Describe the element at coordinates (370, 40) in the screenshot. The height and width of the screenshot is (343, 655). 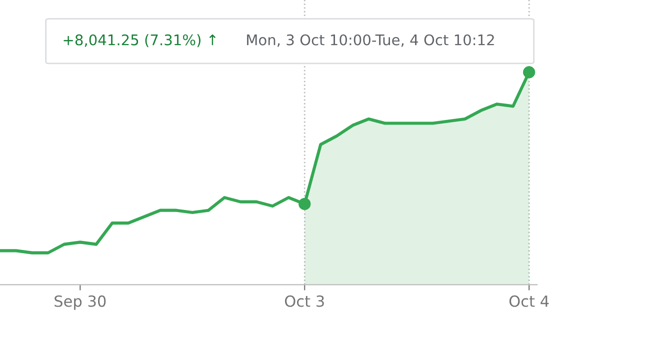
I see `text: Mon, 3 Oct 10:00-Tue, 4 Oct 10:12` at that location.